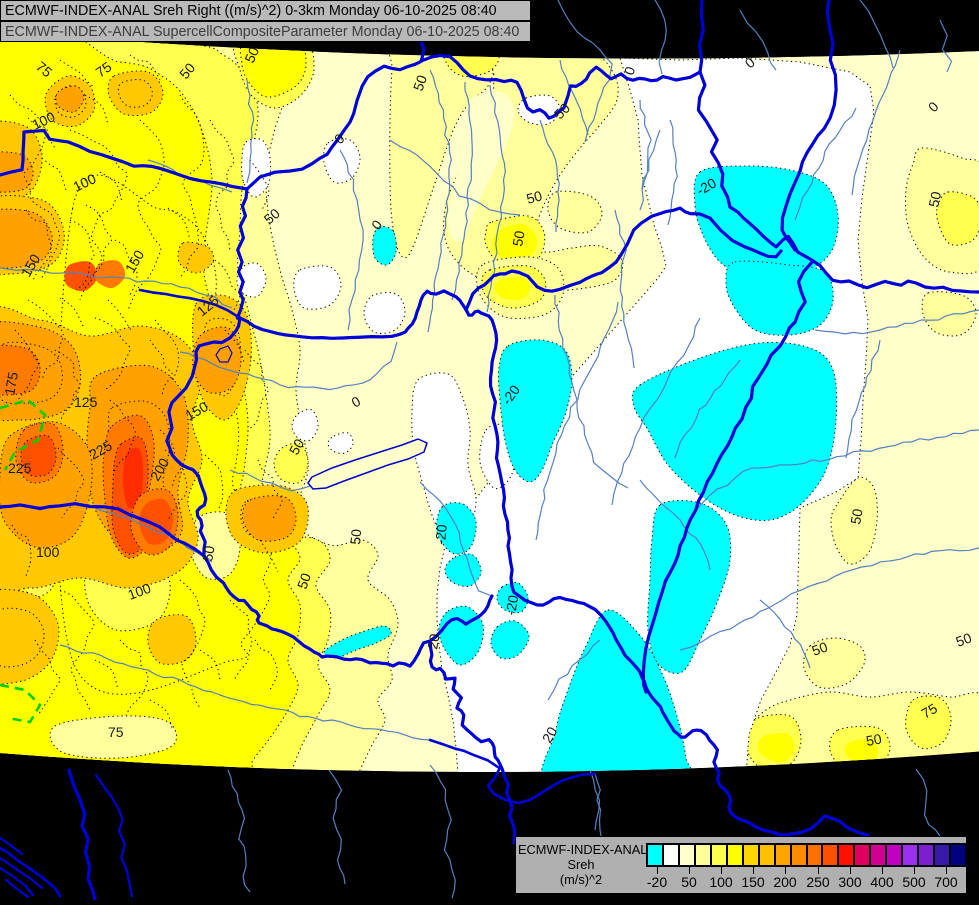 This screenshot has height=905, width=979. I want to click on svg-text: 175, so click(11, 384).